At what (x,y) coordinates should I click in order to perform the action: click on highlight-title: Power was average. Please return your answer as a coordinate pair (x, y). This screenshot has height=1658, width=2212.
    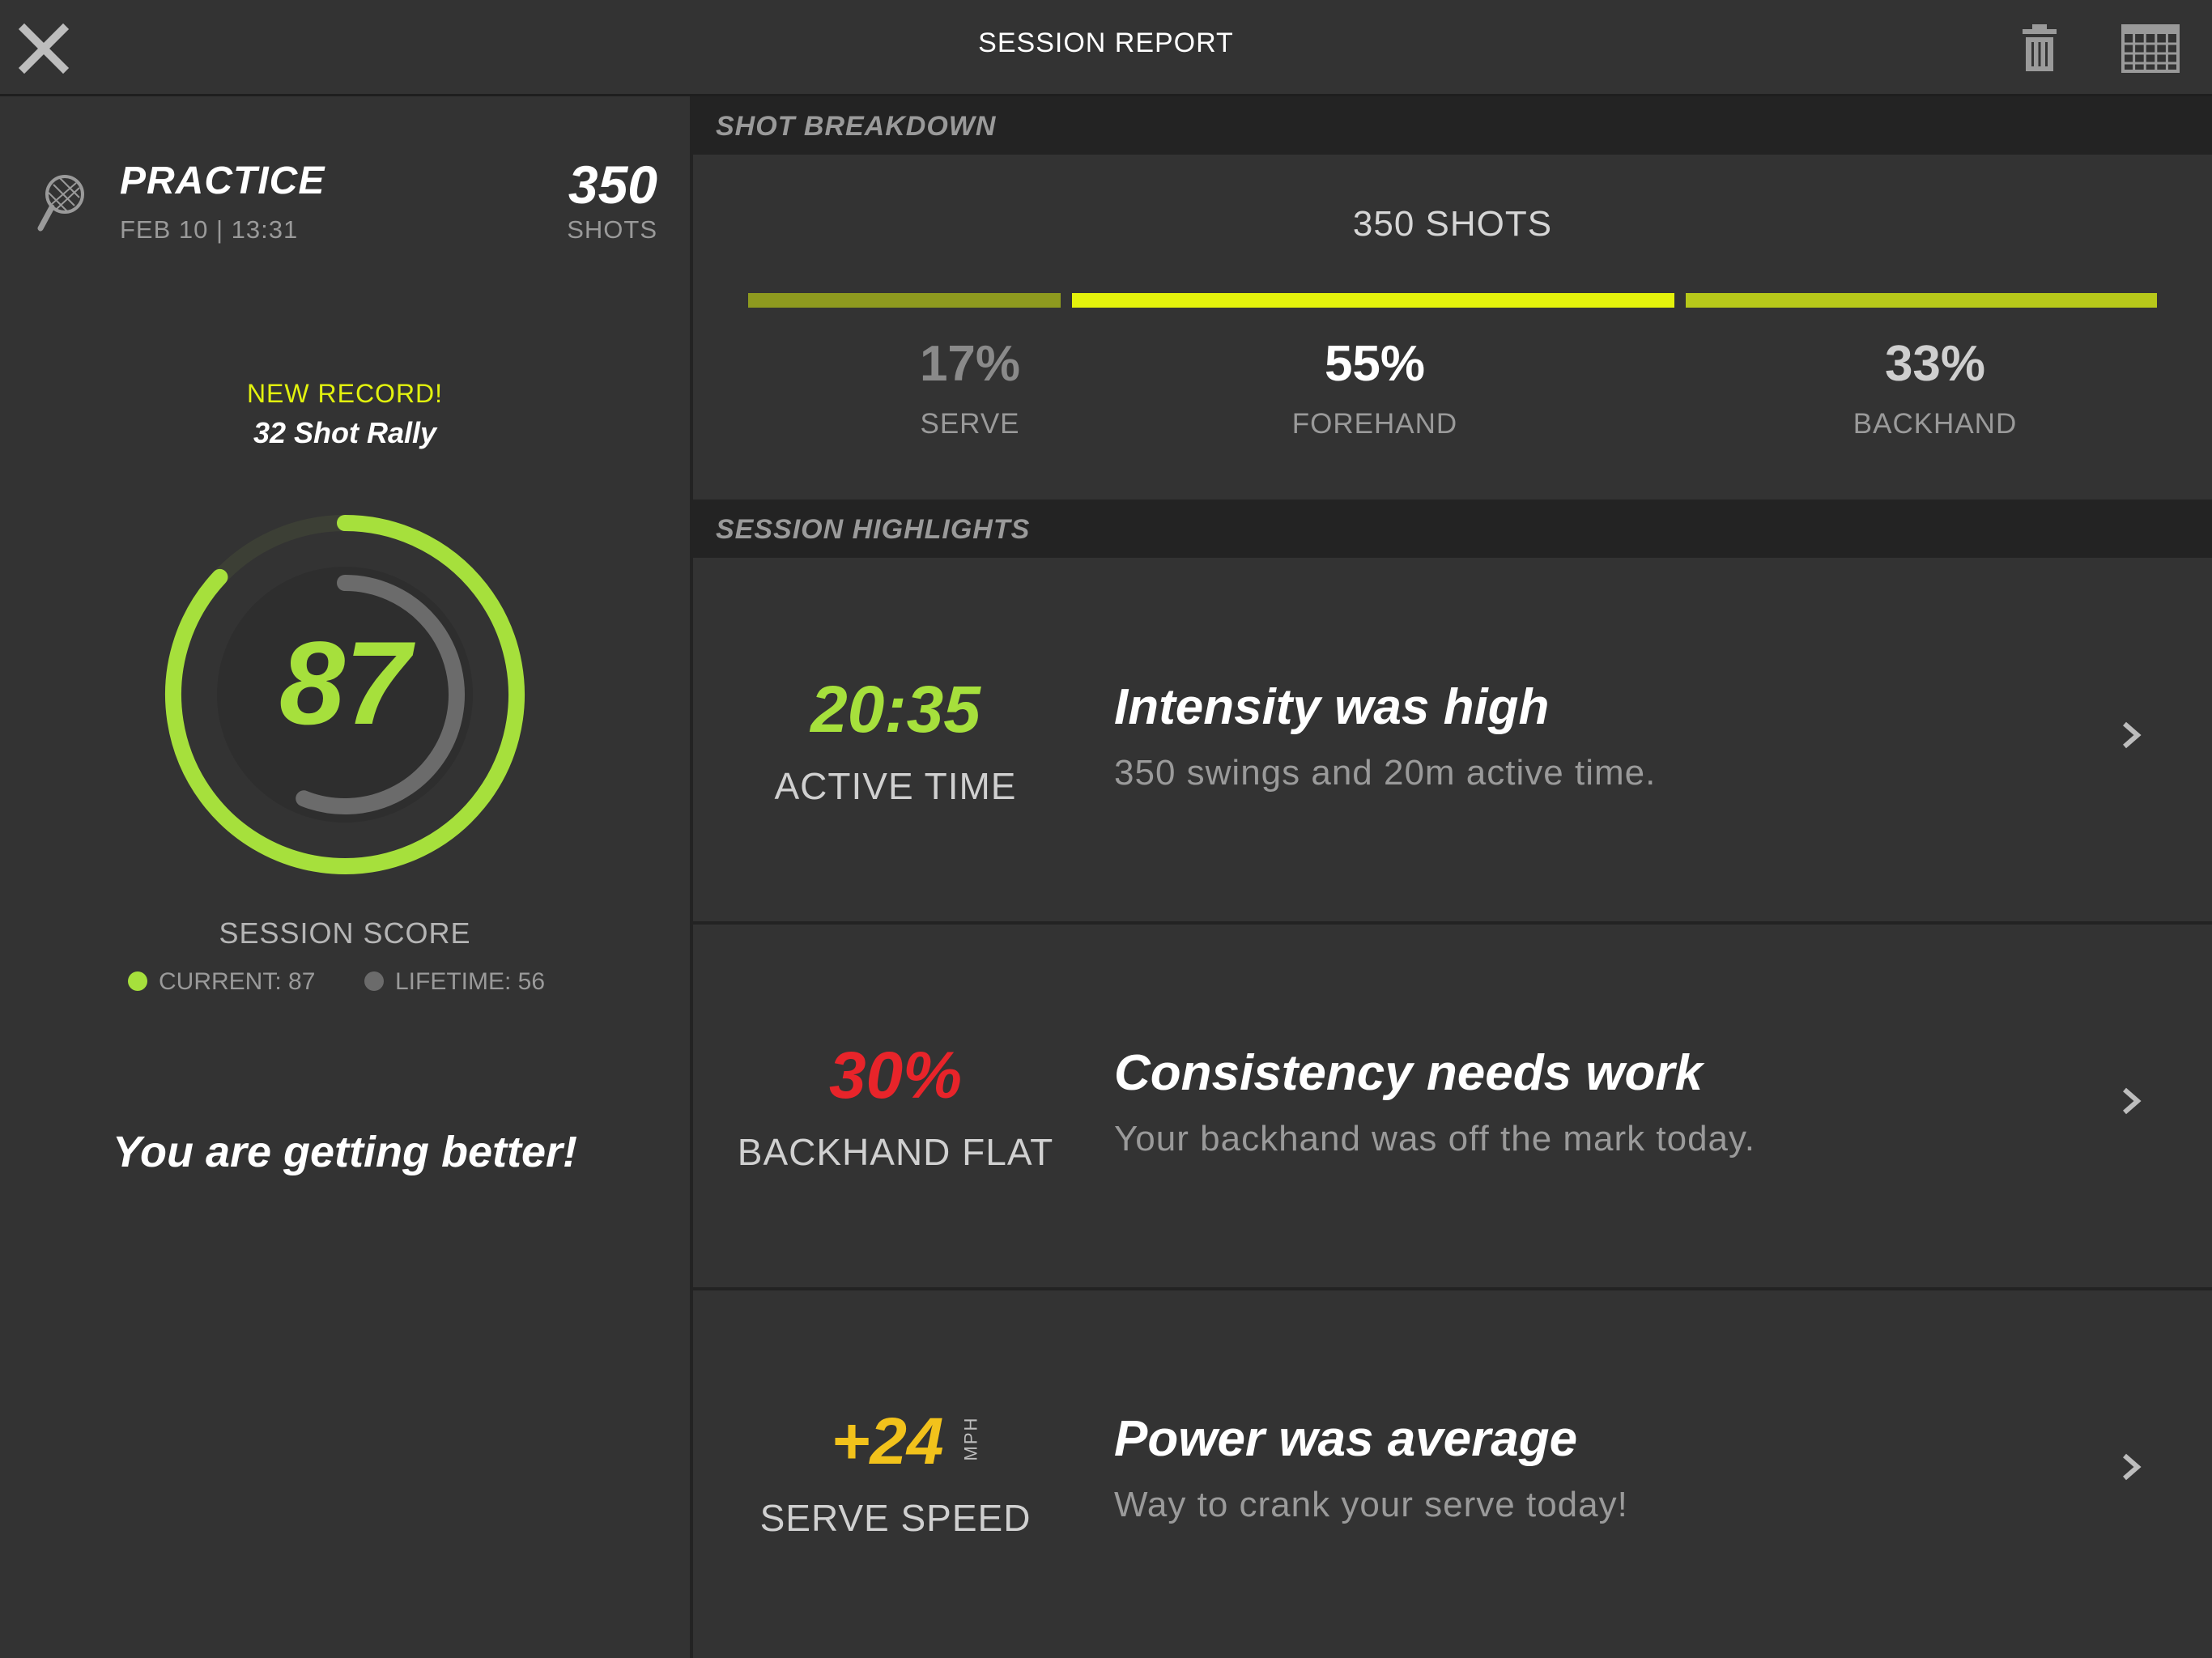
    Looking at the image, I should click on (1346, 1439).